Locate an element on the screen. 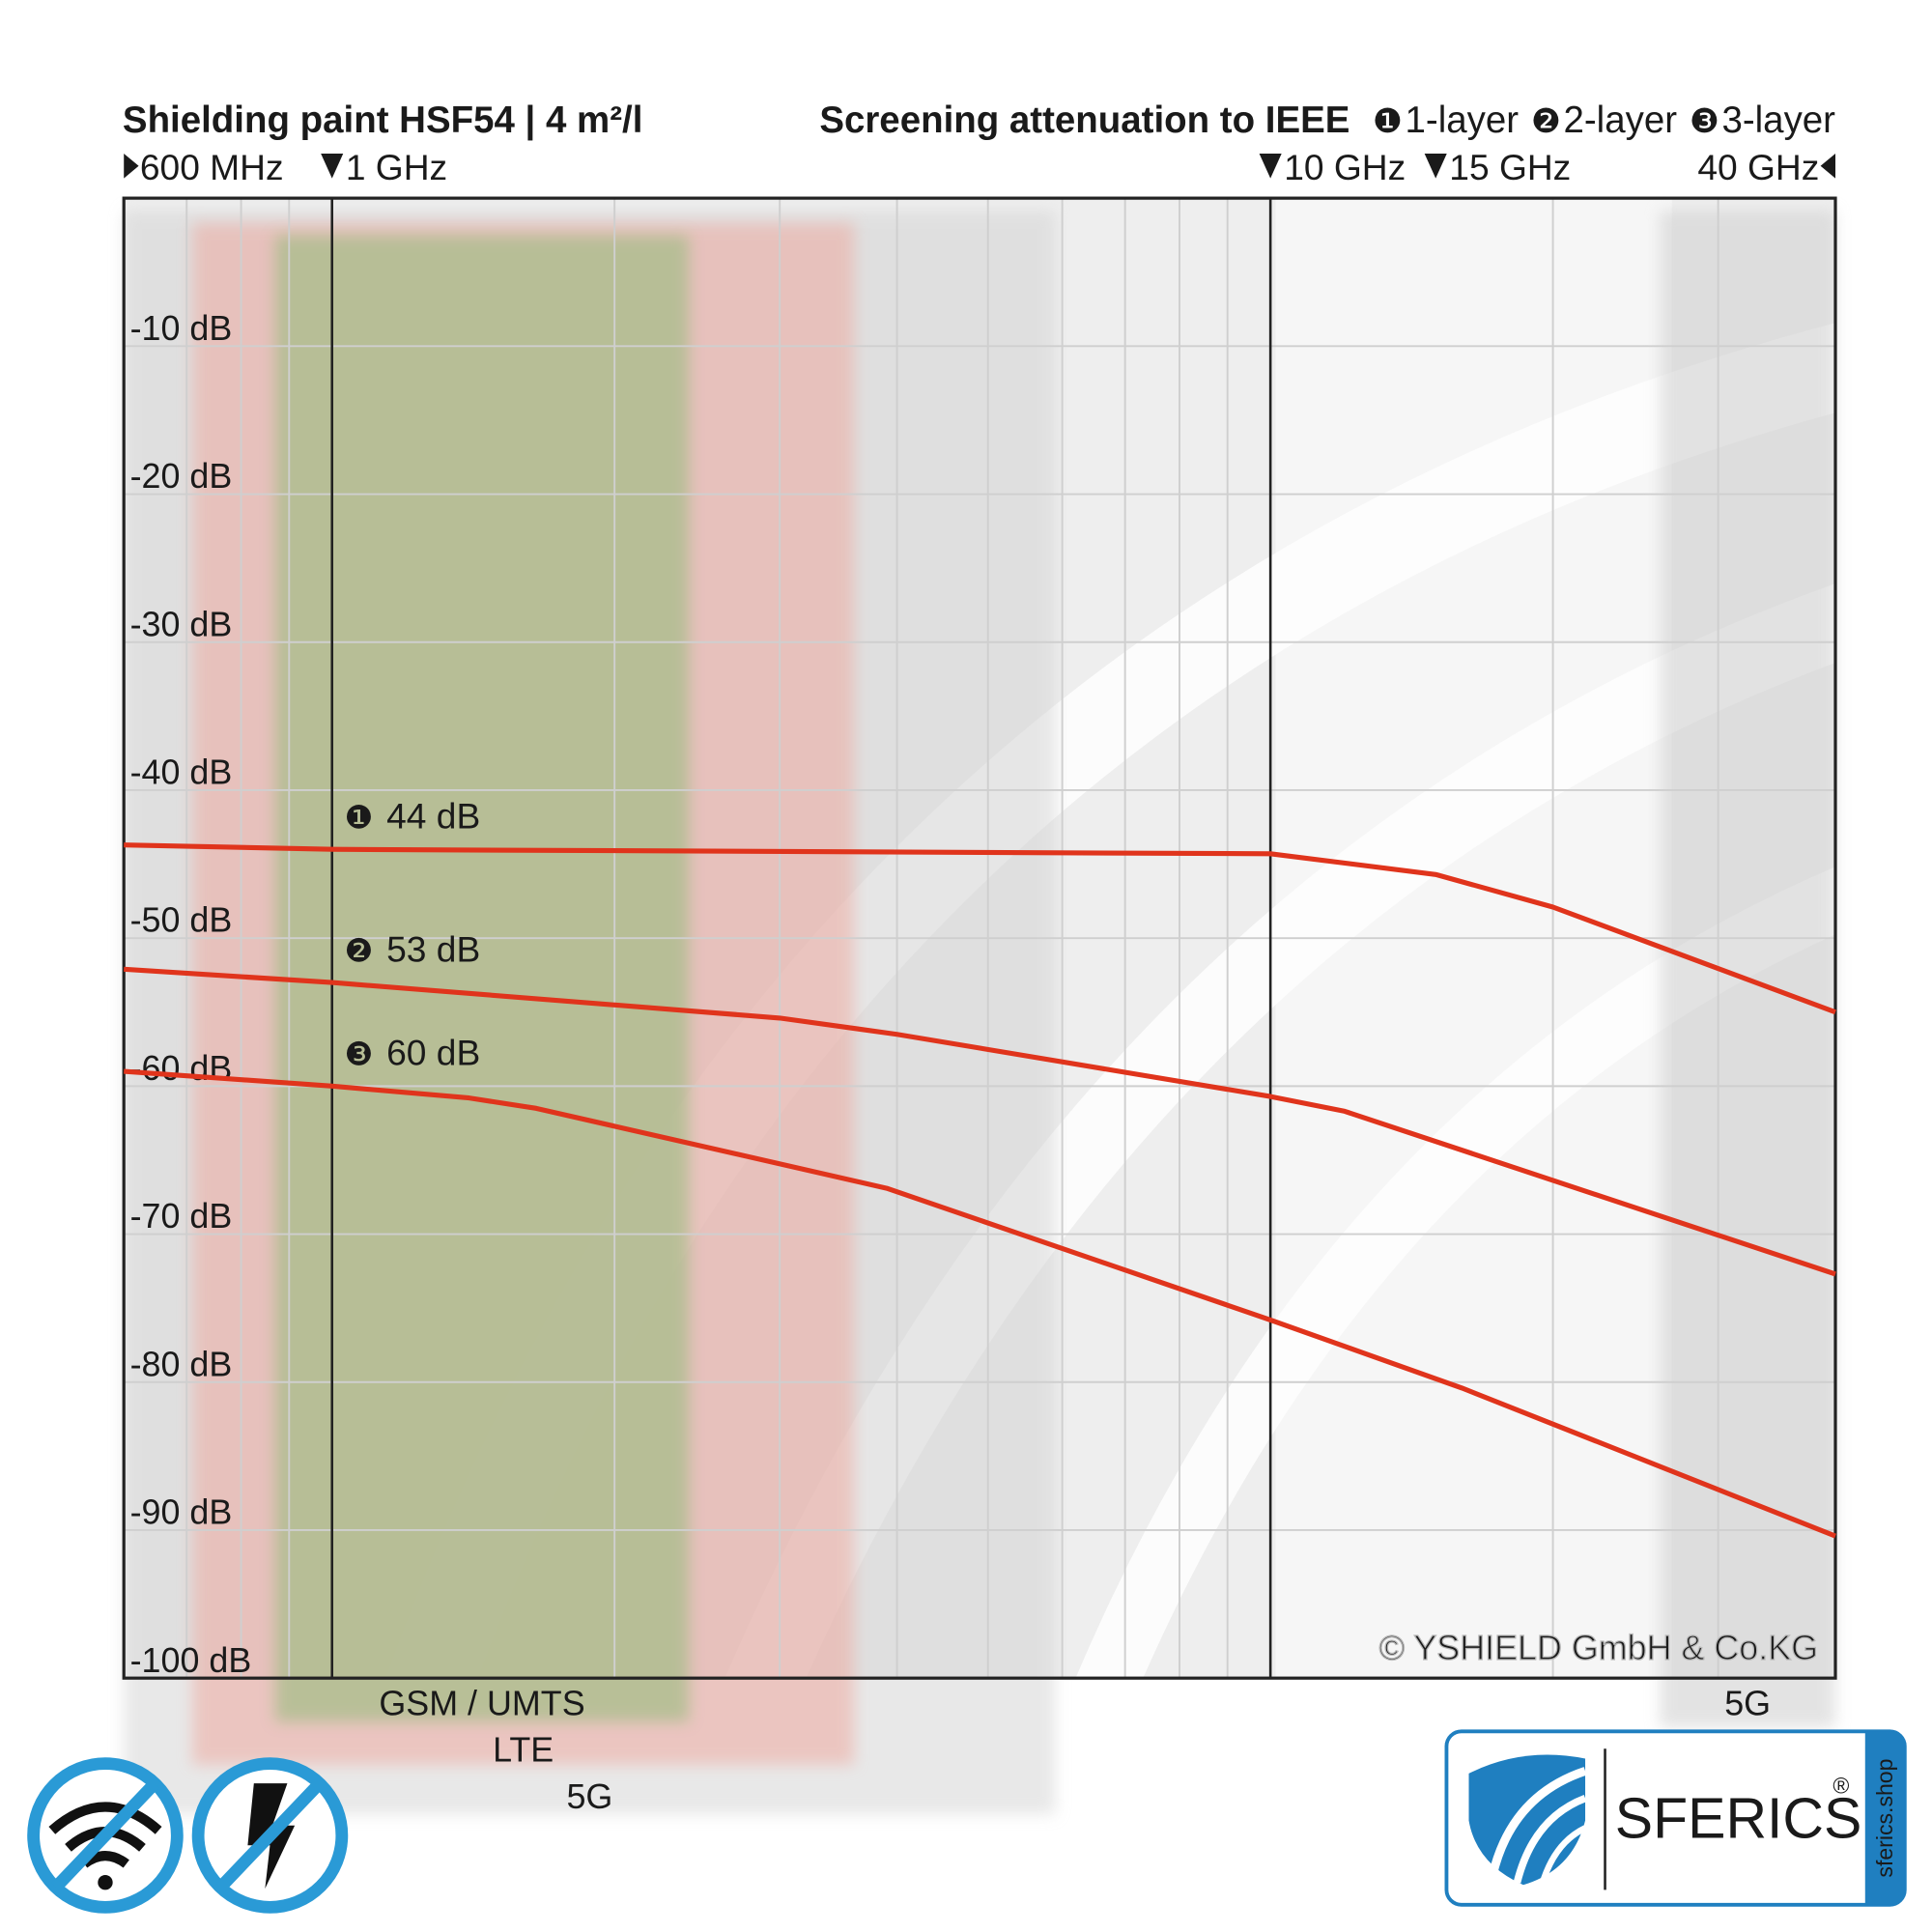  x-tick-label: 15 GHz is located at coordinates (1510, 167).